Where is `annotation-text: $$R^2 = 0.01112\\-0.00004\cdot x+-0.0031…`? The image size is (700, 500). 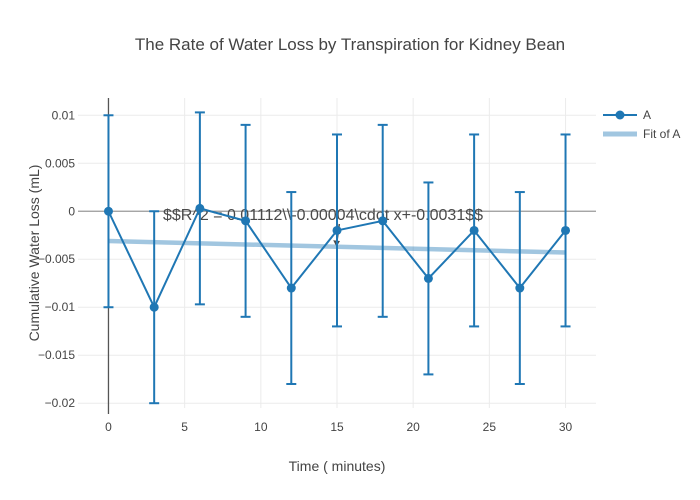 annotation-text: $$R^2 = 0.01112\\-0.00004\cdot x+-0.0031… is located at coordinates (323, 215).